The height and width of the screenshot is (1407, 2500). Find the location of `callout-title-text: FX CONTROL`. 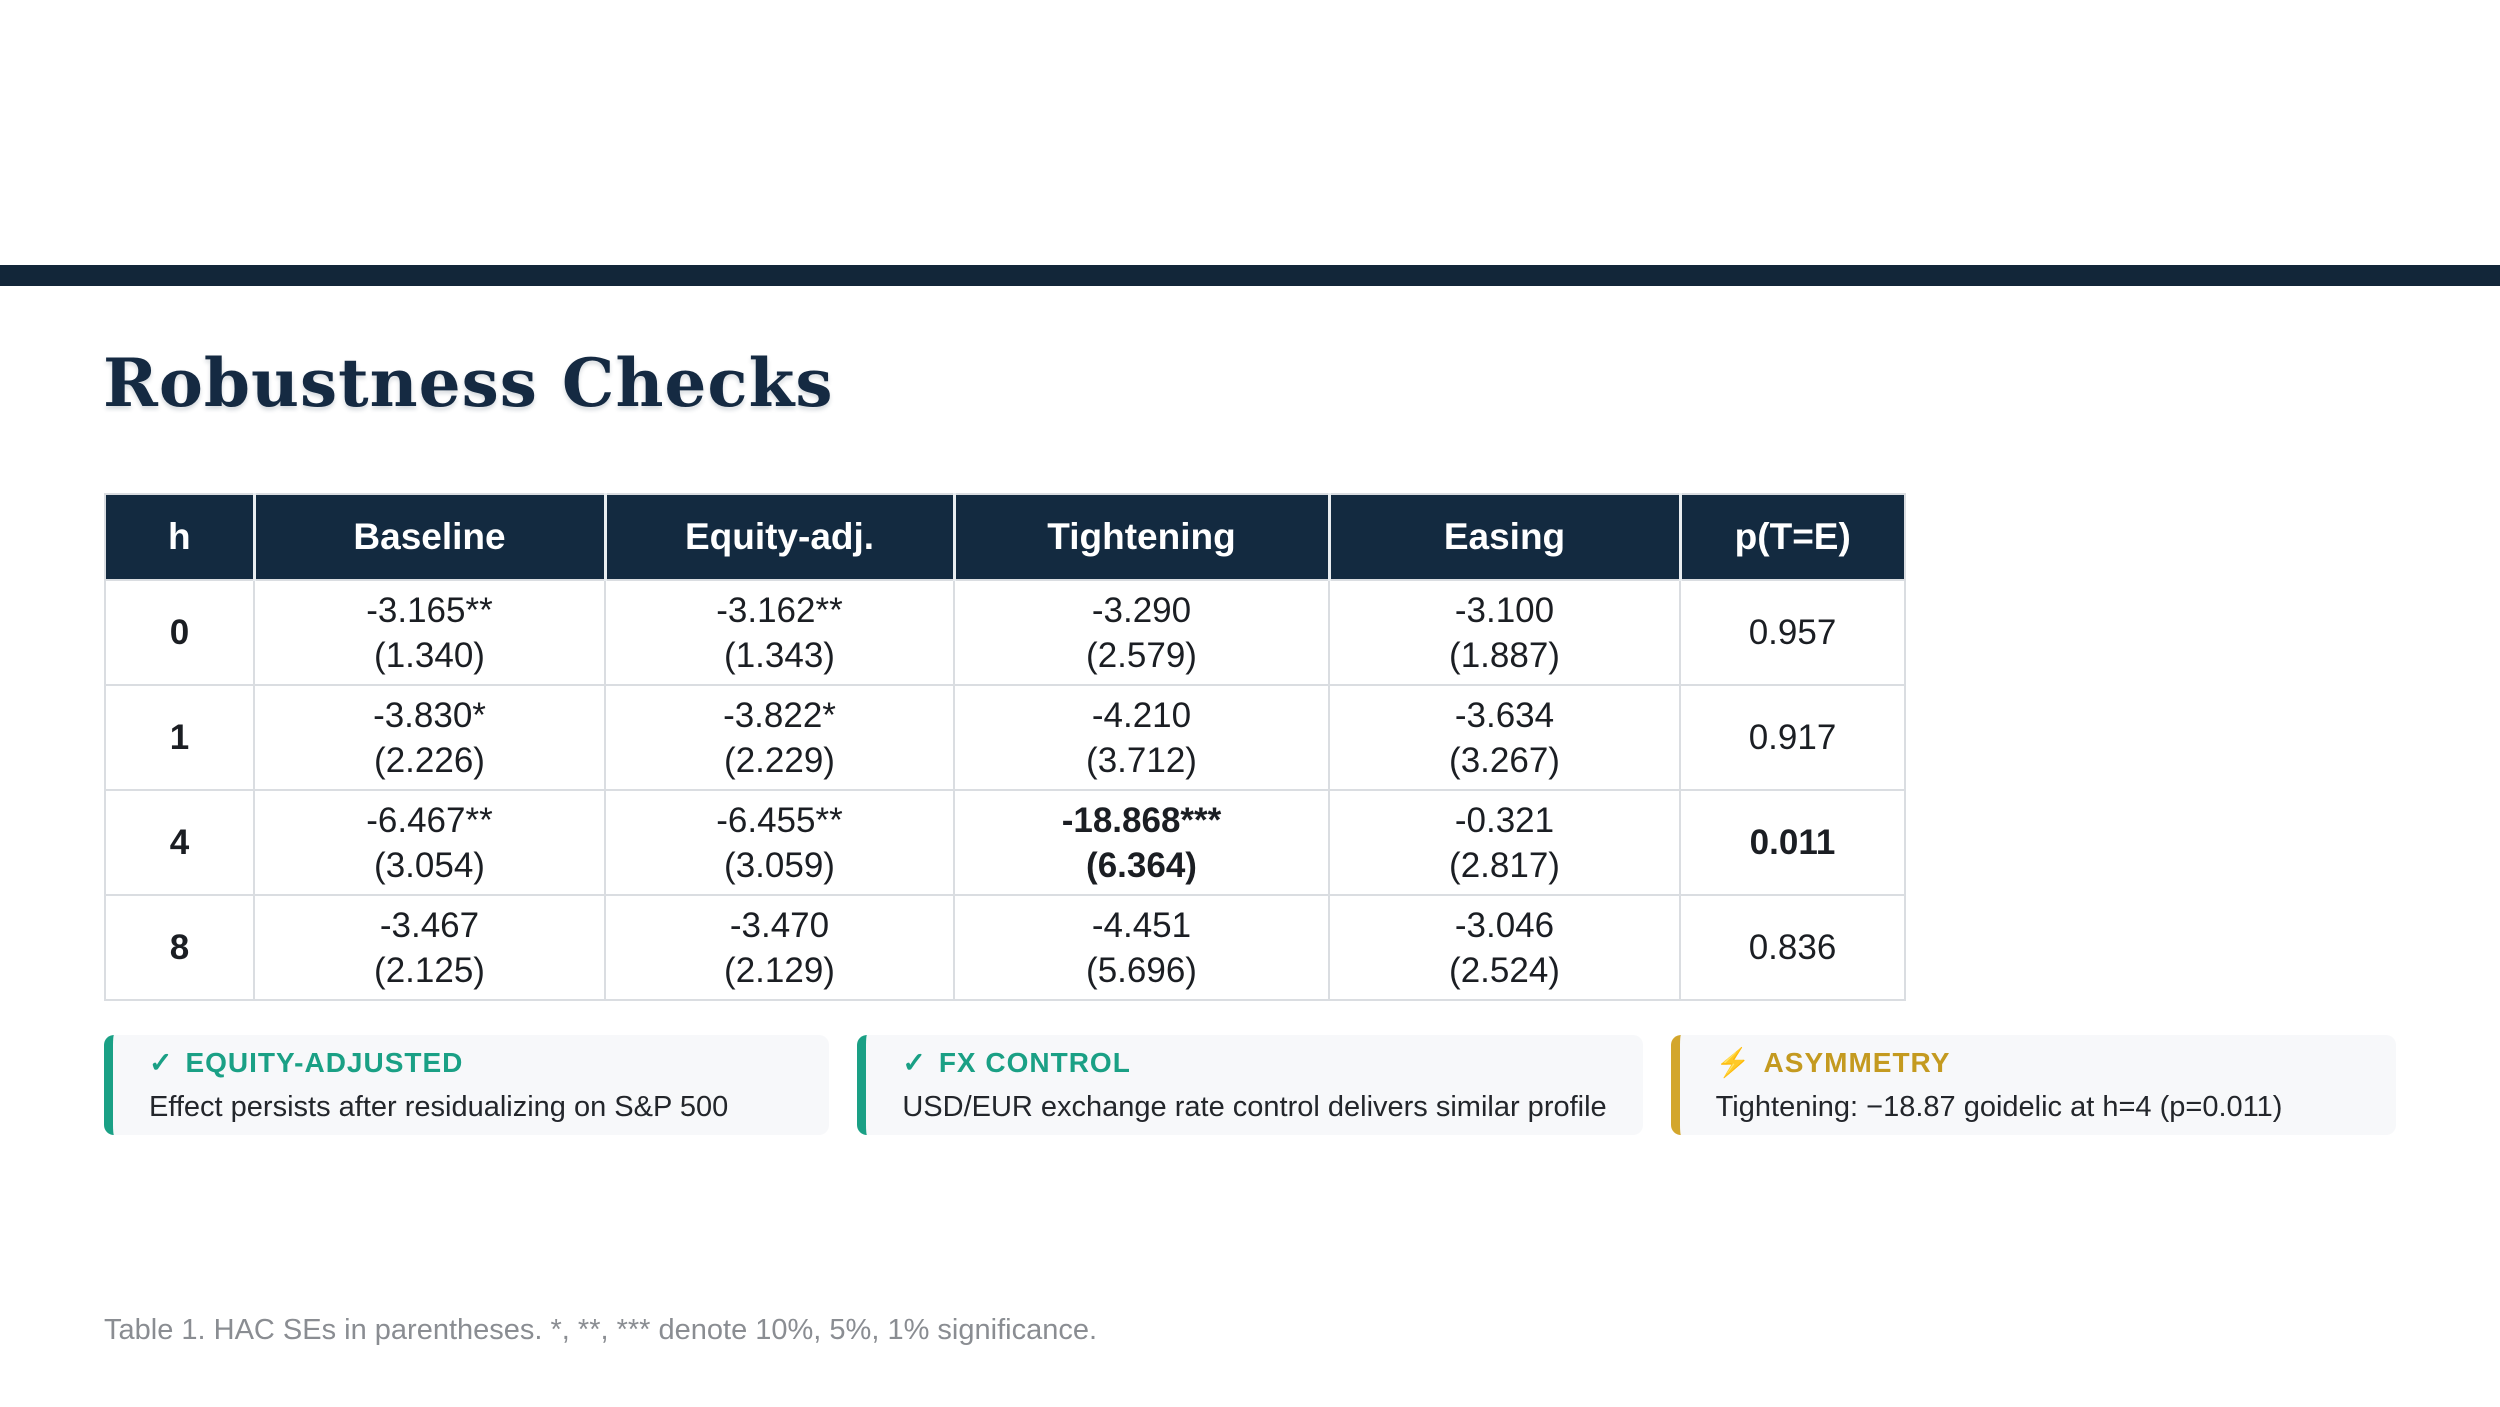

callout-title-text: FX CONTROL is located at coordinates (1034, 1062).